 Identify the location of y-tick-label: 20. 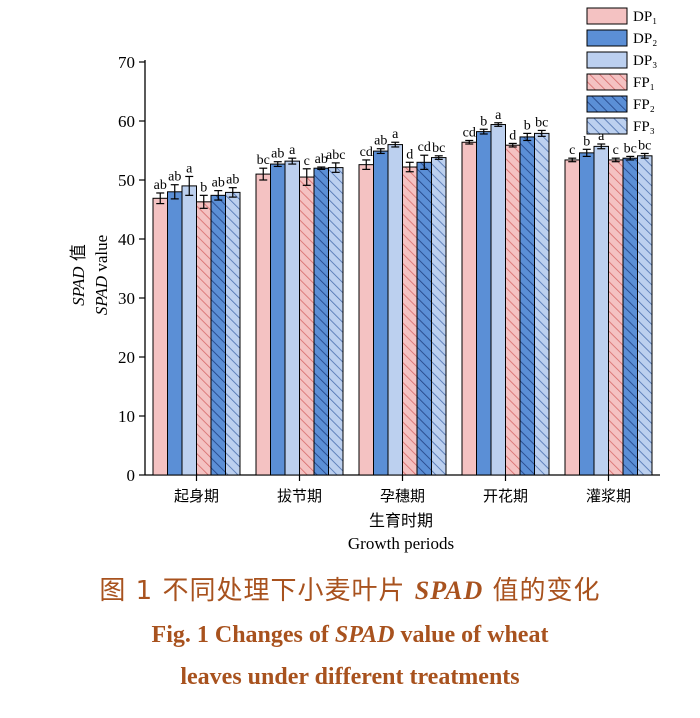
(126, 357).